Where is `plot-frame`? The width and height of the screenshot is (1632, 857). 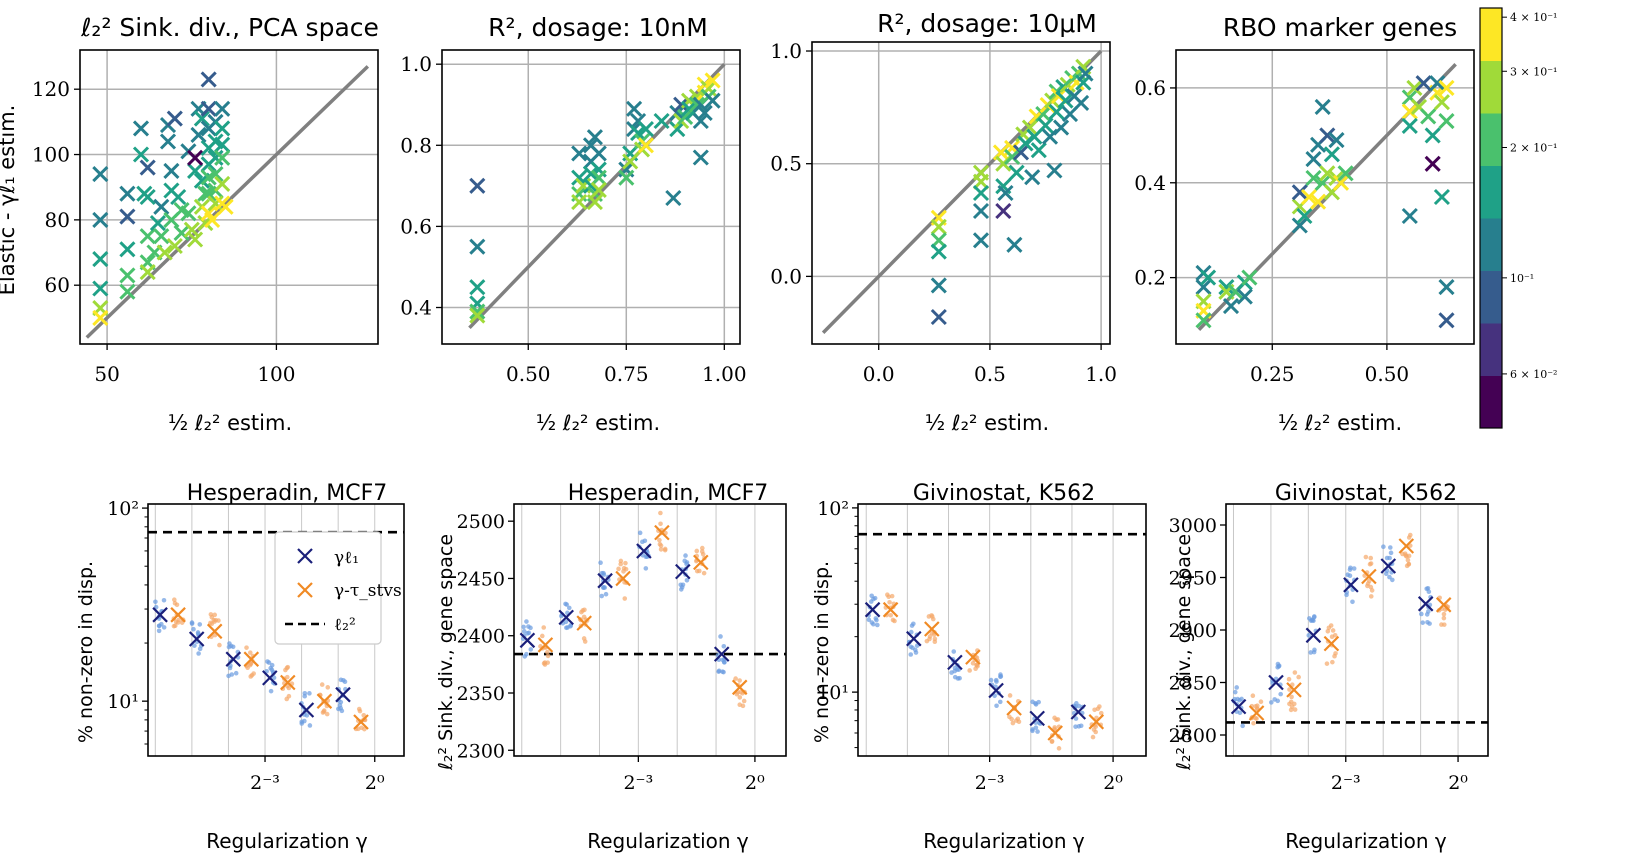 plot-frame is located at coordinates (591, 197).